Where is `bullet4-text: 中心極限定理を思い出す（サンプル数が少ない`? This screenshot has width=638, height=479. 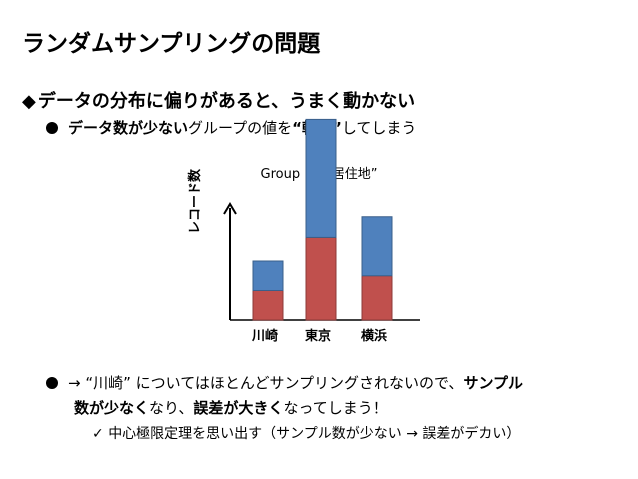 bullet4-text: 中心極限定理を思い出す（サンプル数が少ない is located at coordinates (255, 434).